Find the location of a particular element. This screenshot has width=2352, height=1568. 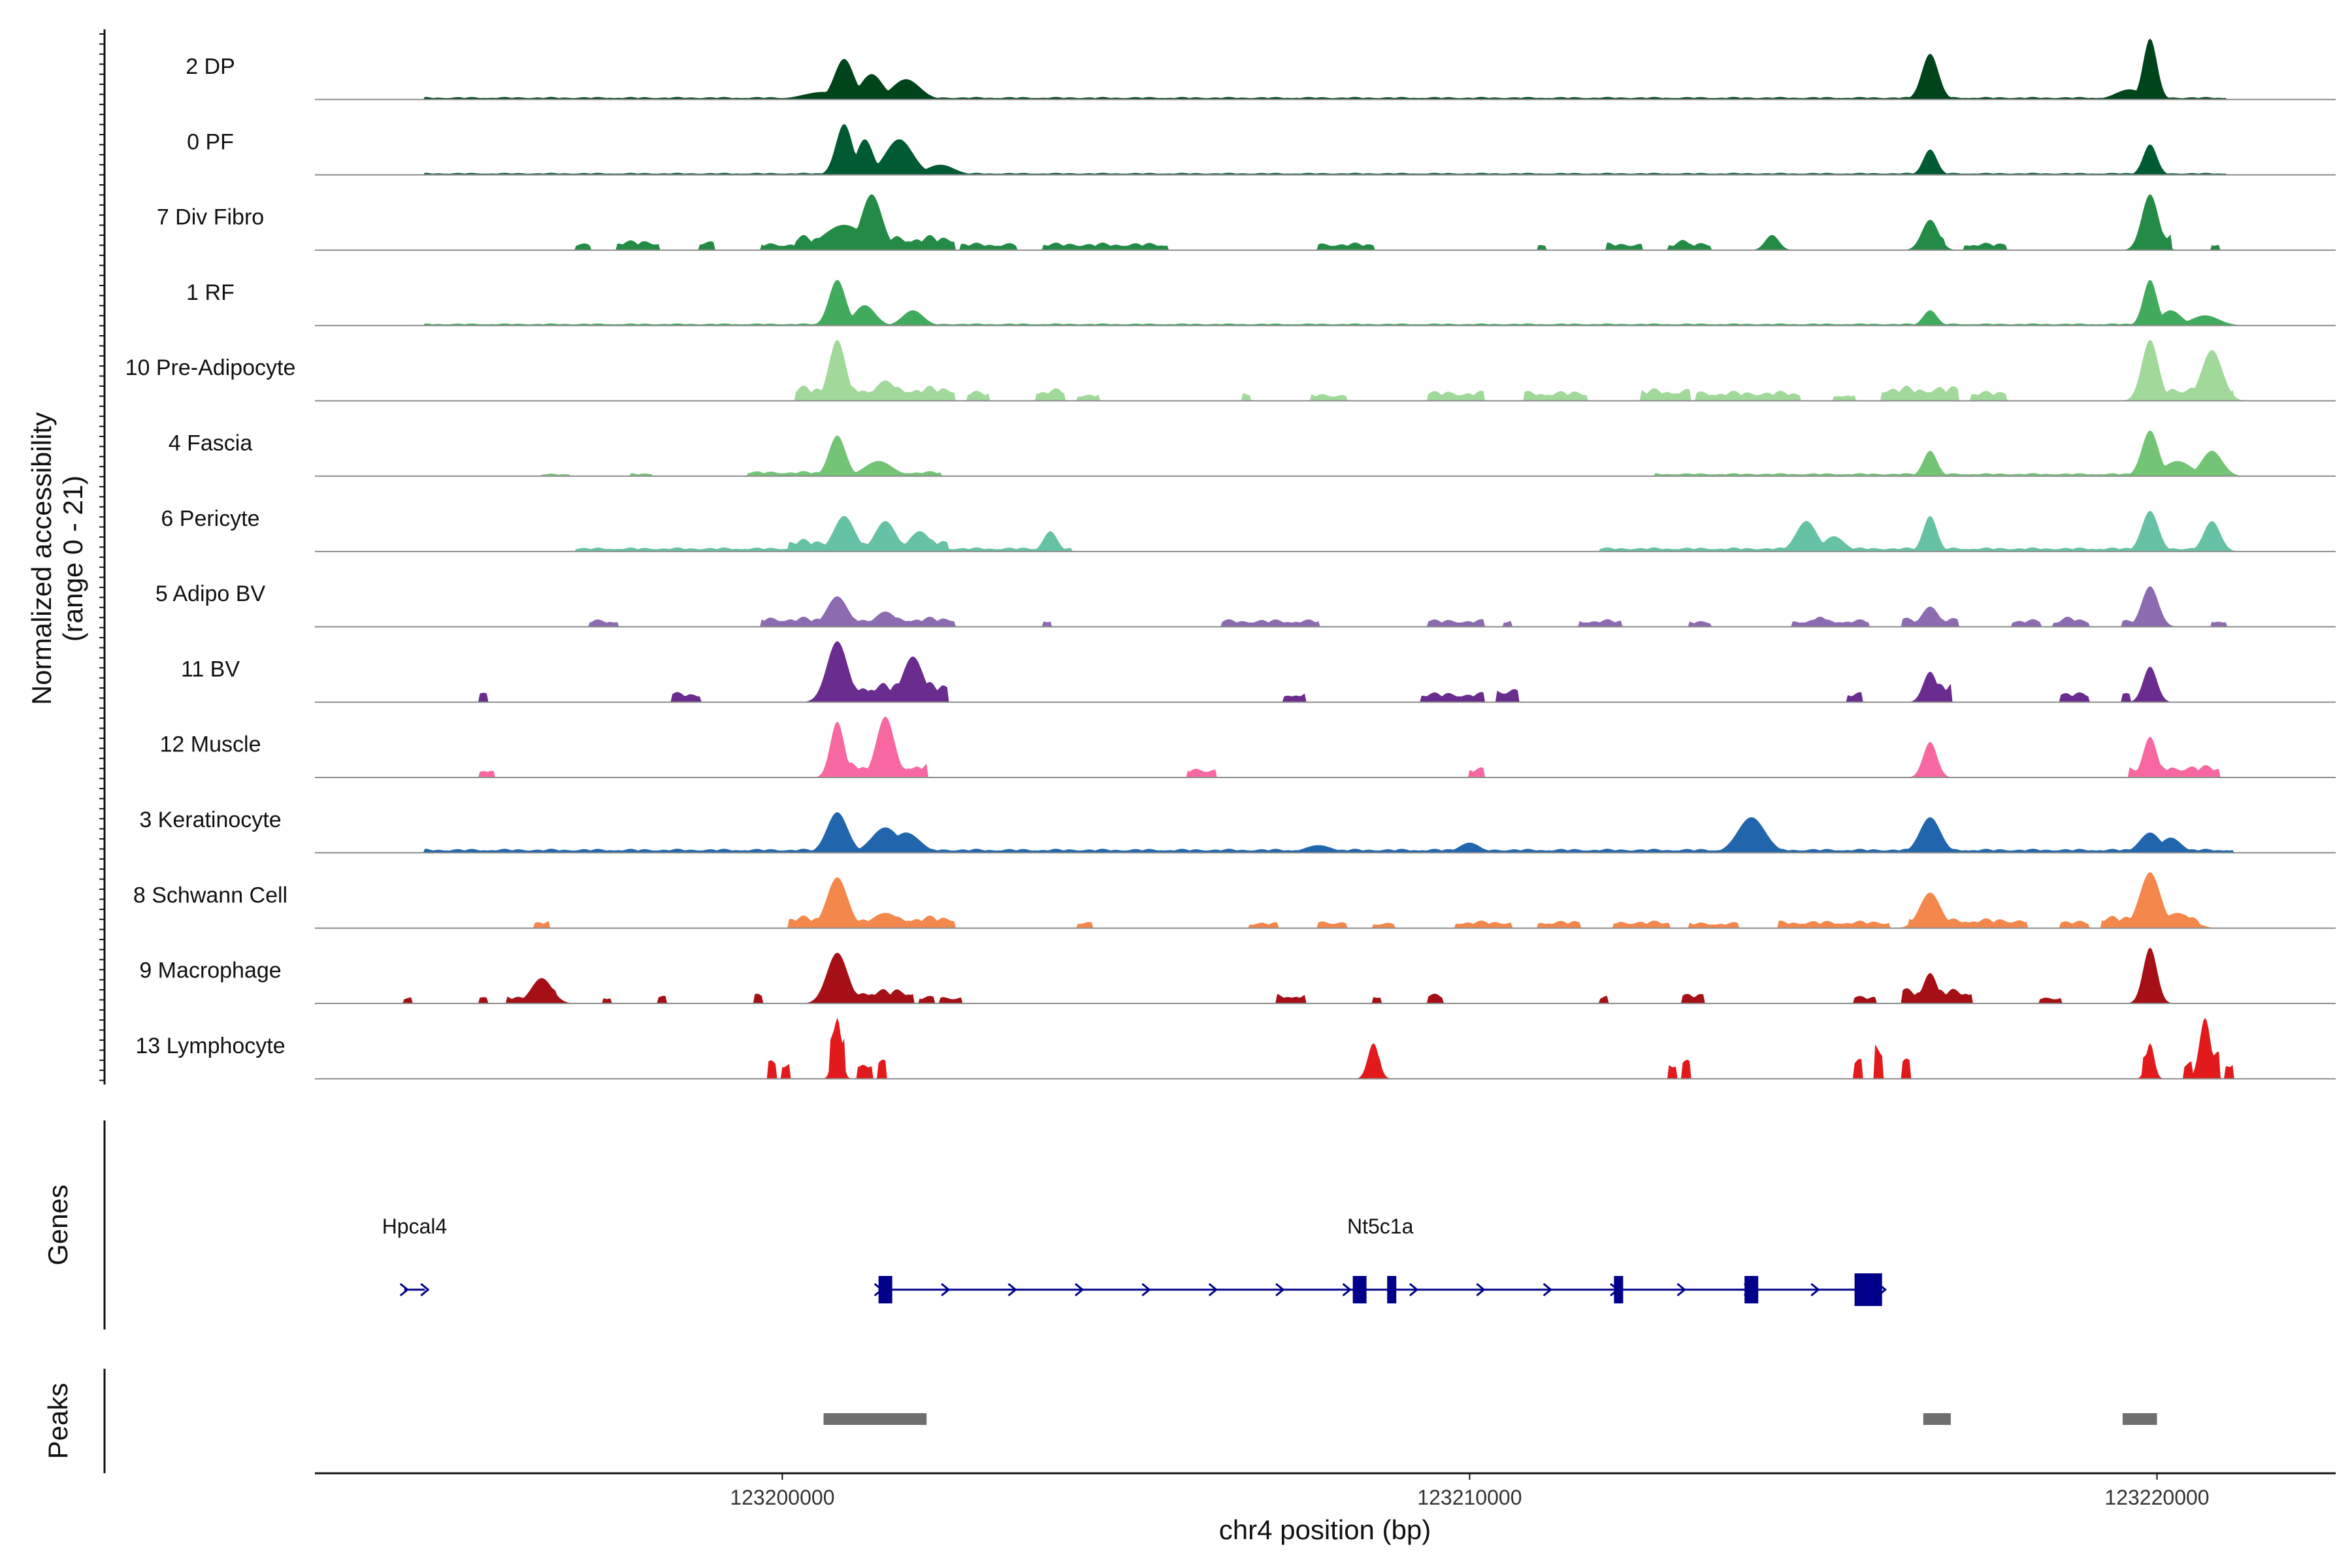

peak-region-track is located at coordinates (1490, 1419).